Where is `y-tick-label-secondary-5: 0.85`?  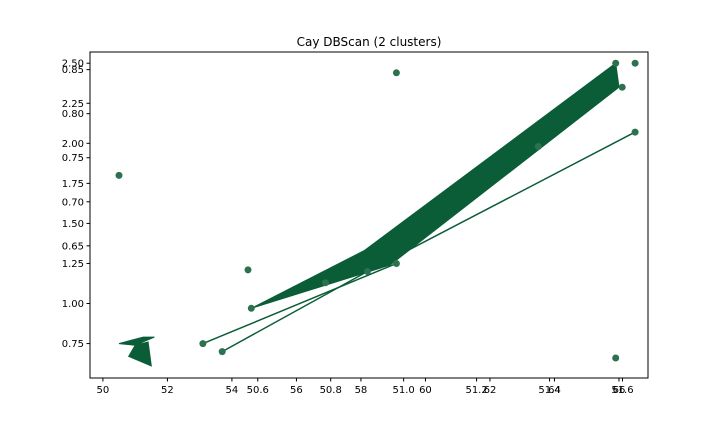 y-tick-label-secondary-5: 0.85 is located at coordinates (73, 70).